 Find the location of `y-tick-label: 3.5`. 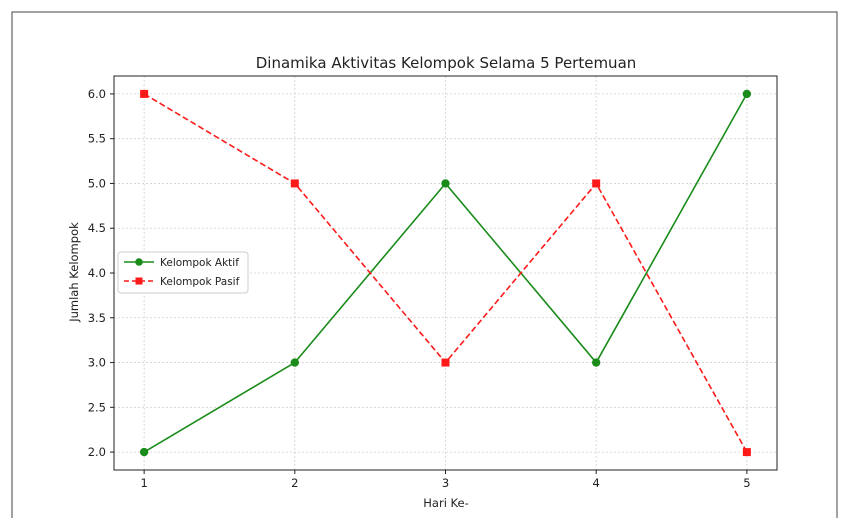

y-tick-label: 3.5 is located at coordinates (97, 318).